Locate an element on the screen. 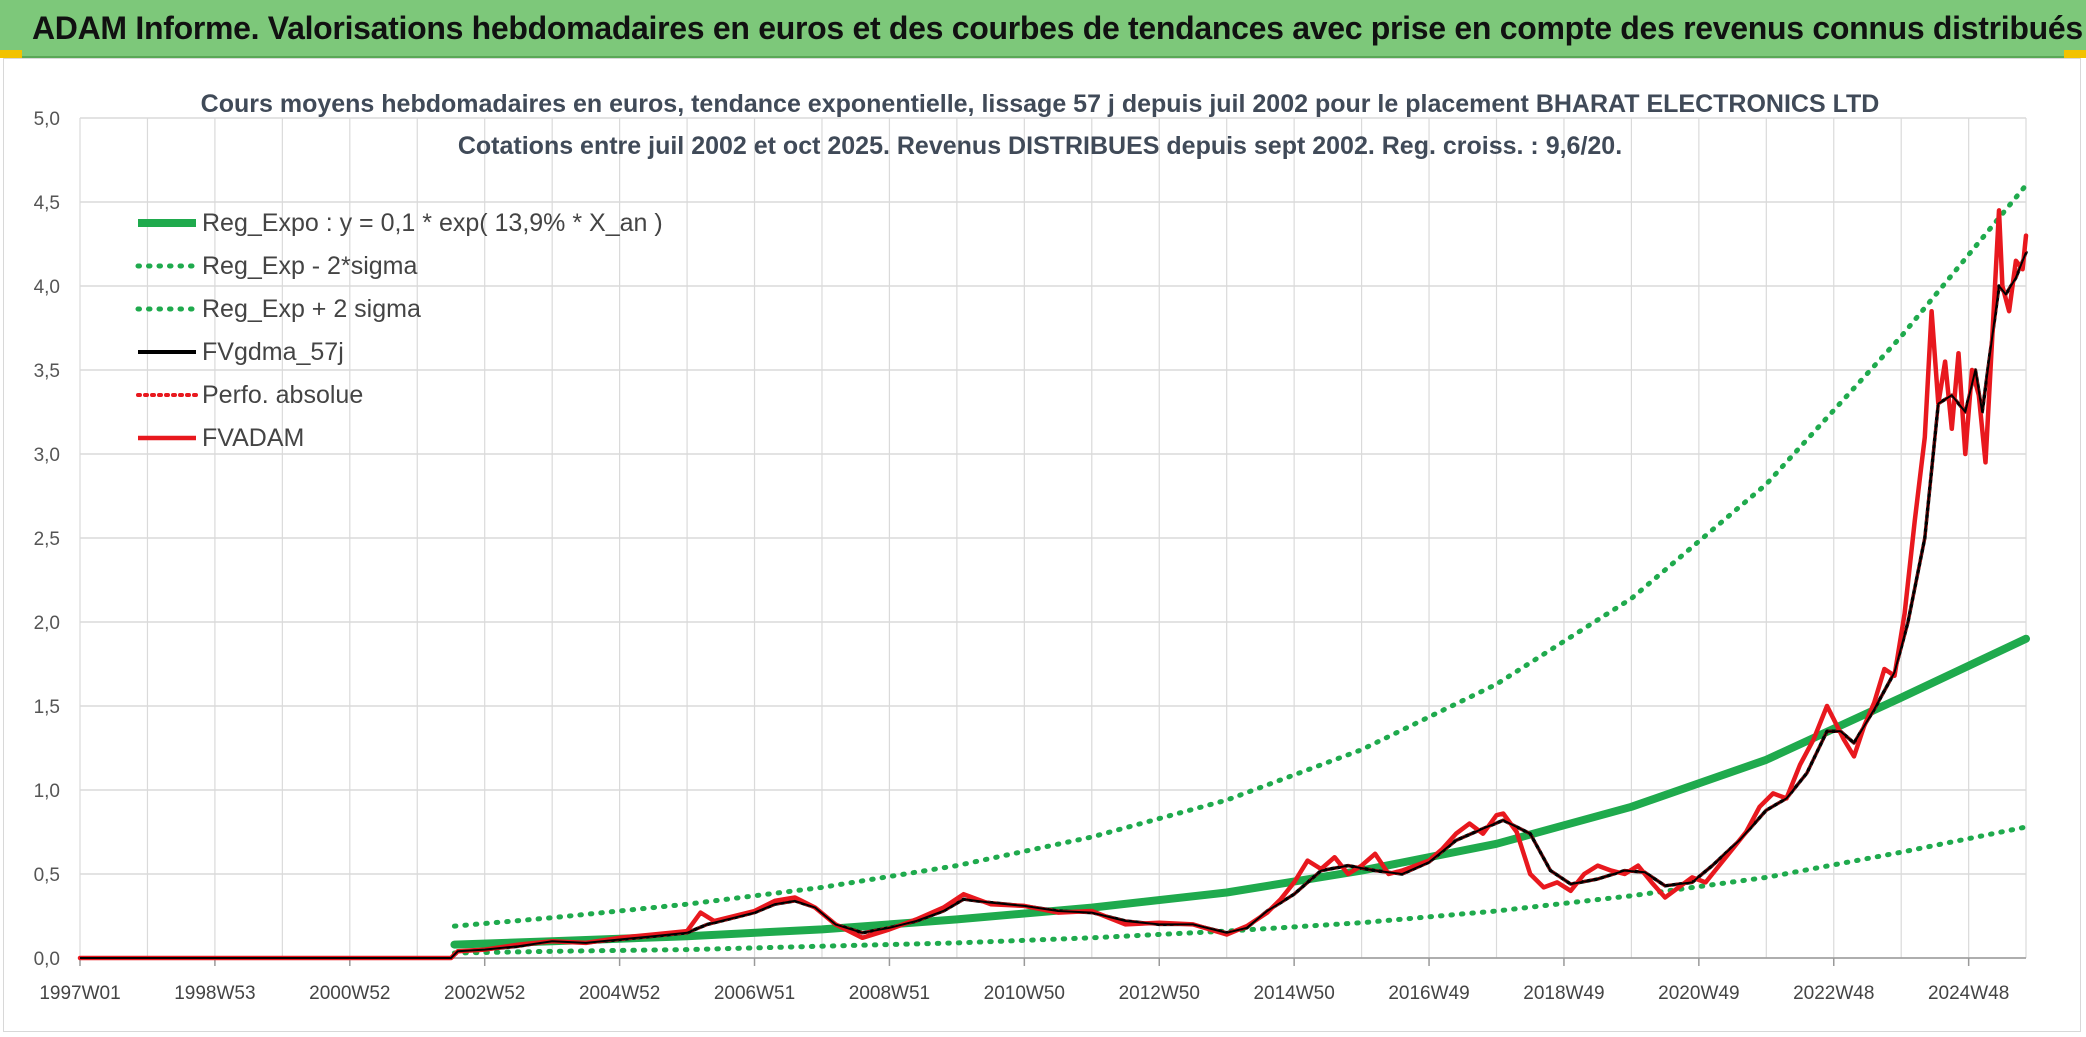 This screenshot has width=2086, height=1037. legend-label-5: FVADAM is located at coordinates (253, 438).